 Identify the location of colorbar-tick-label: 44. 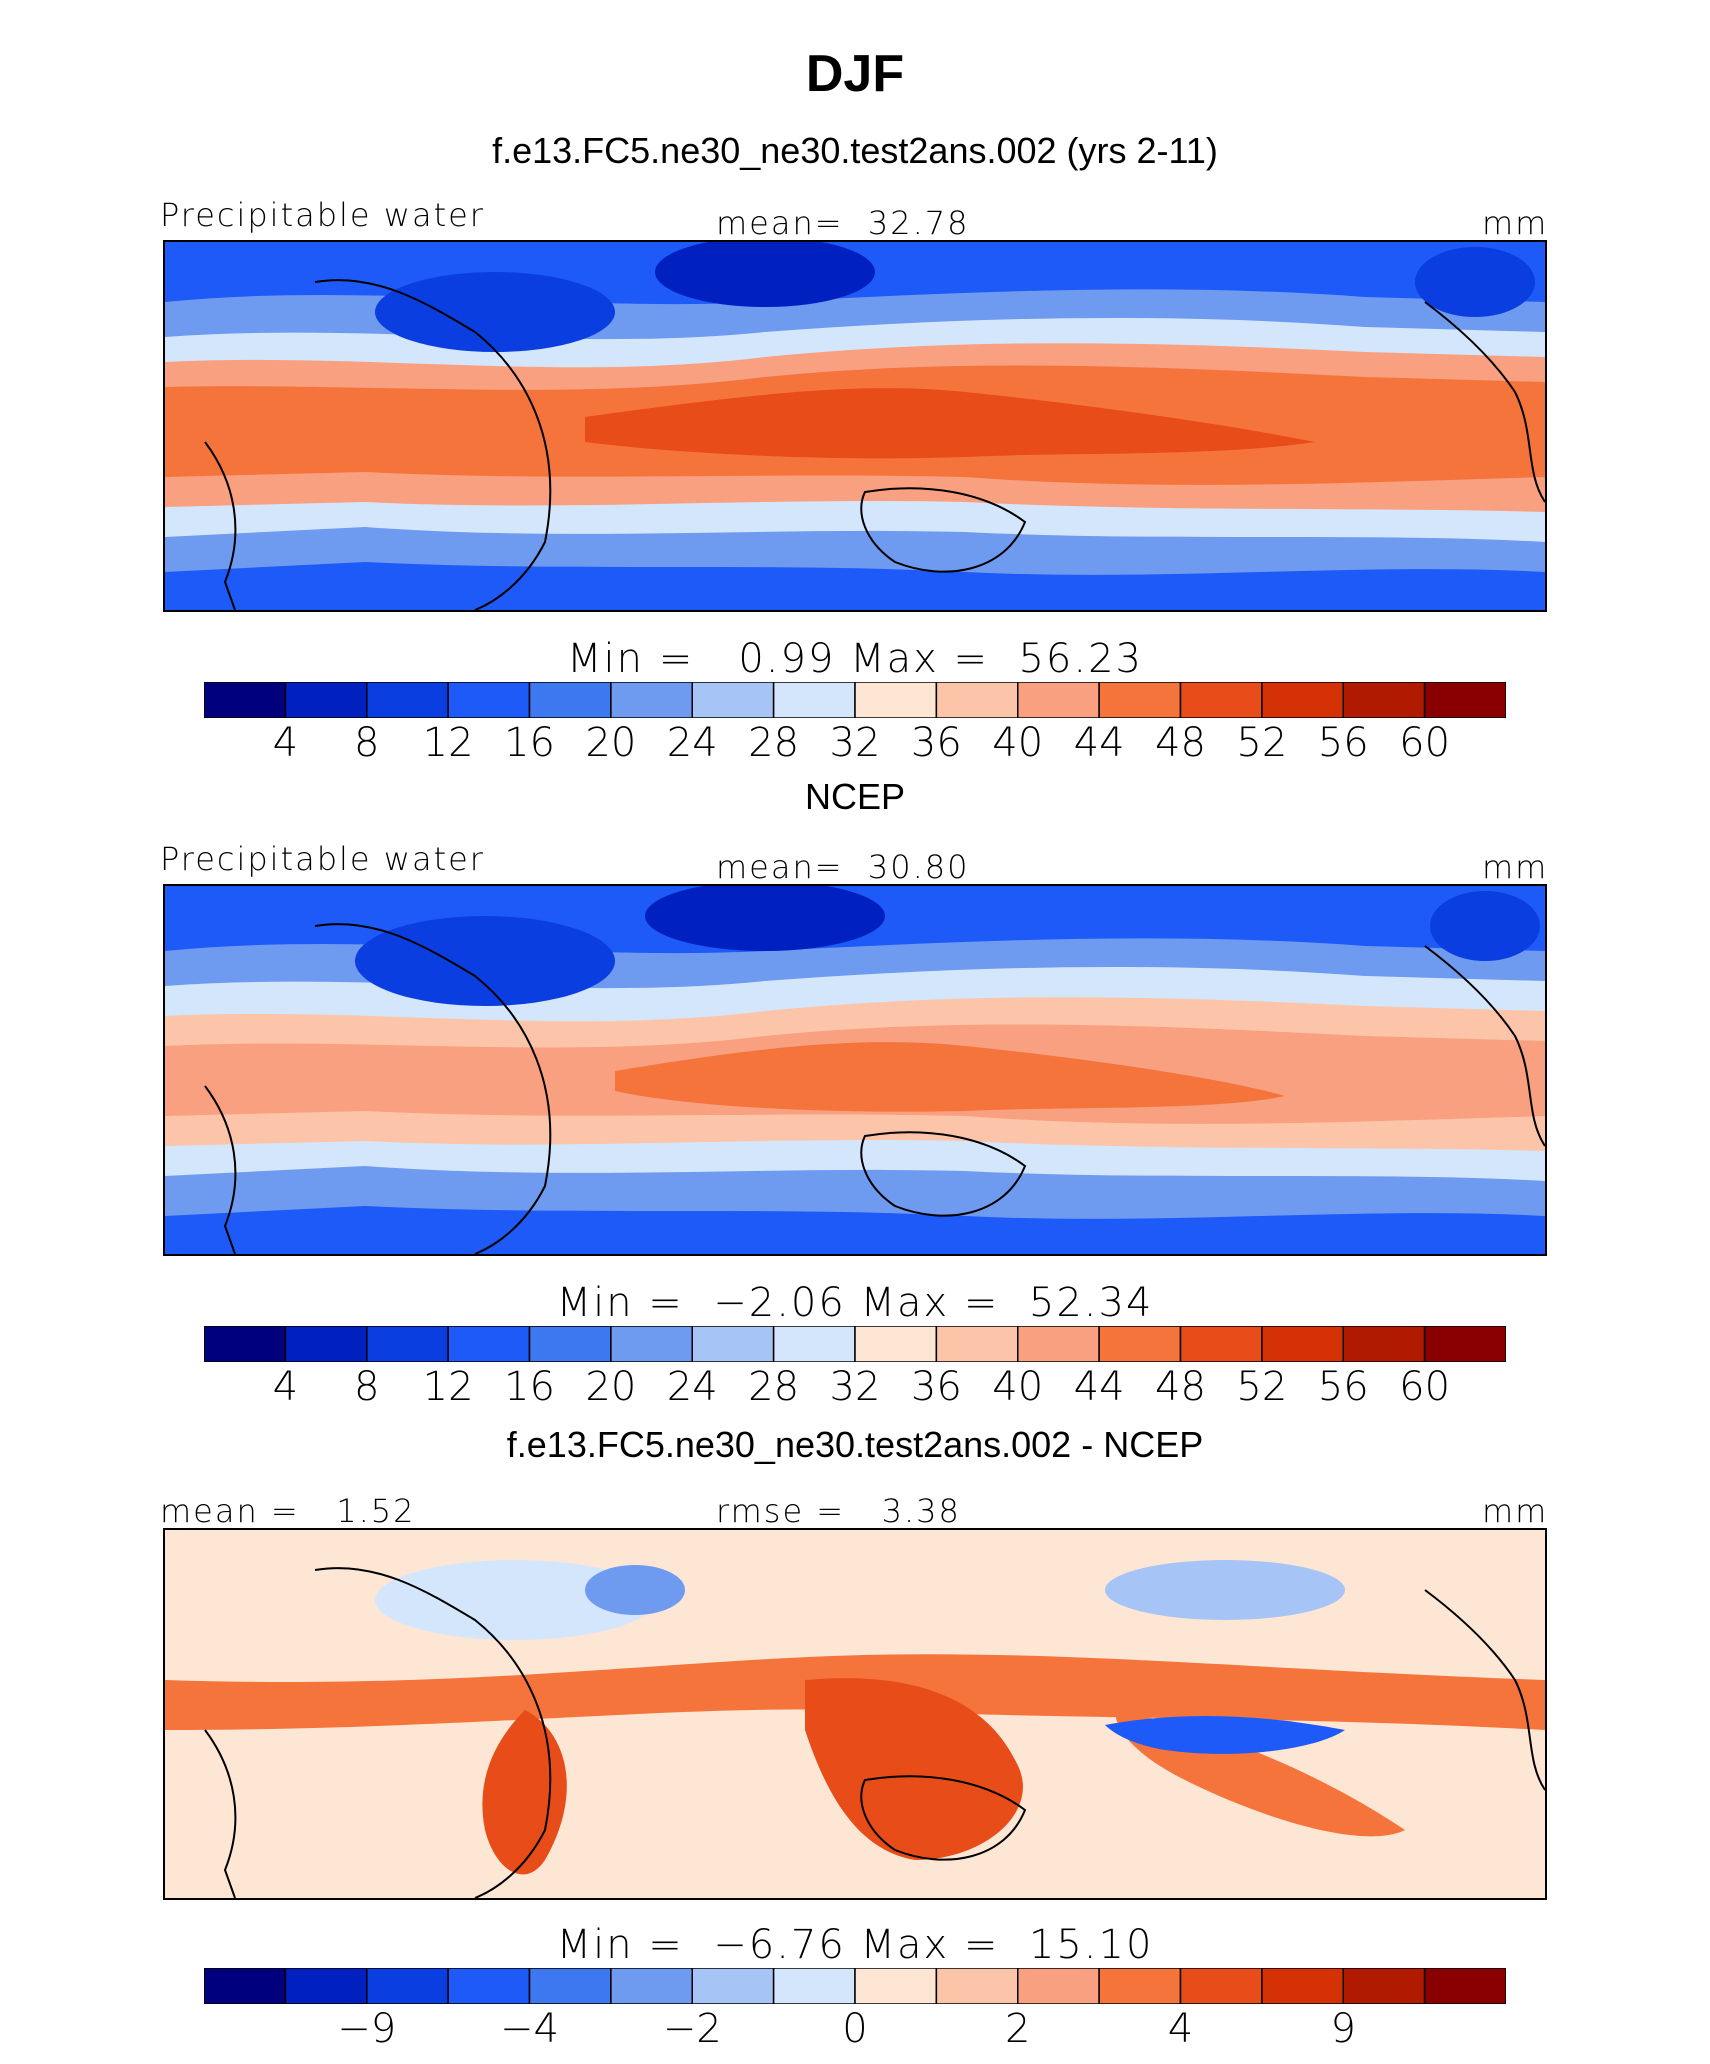
(1099, 1387).